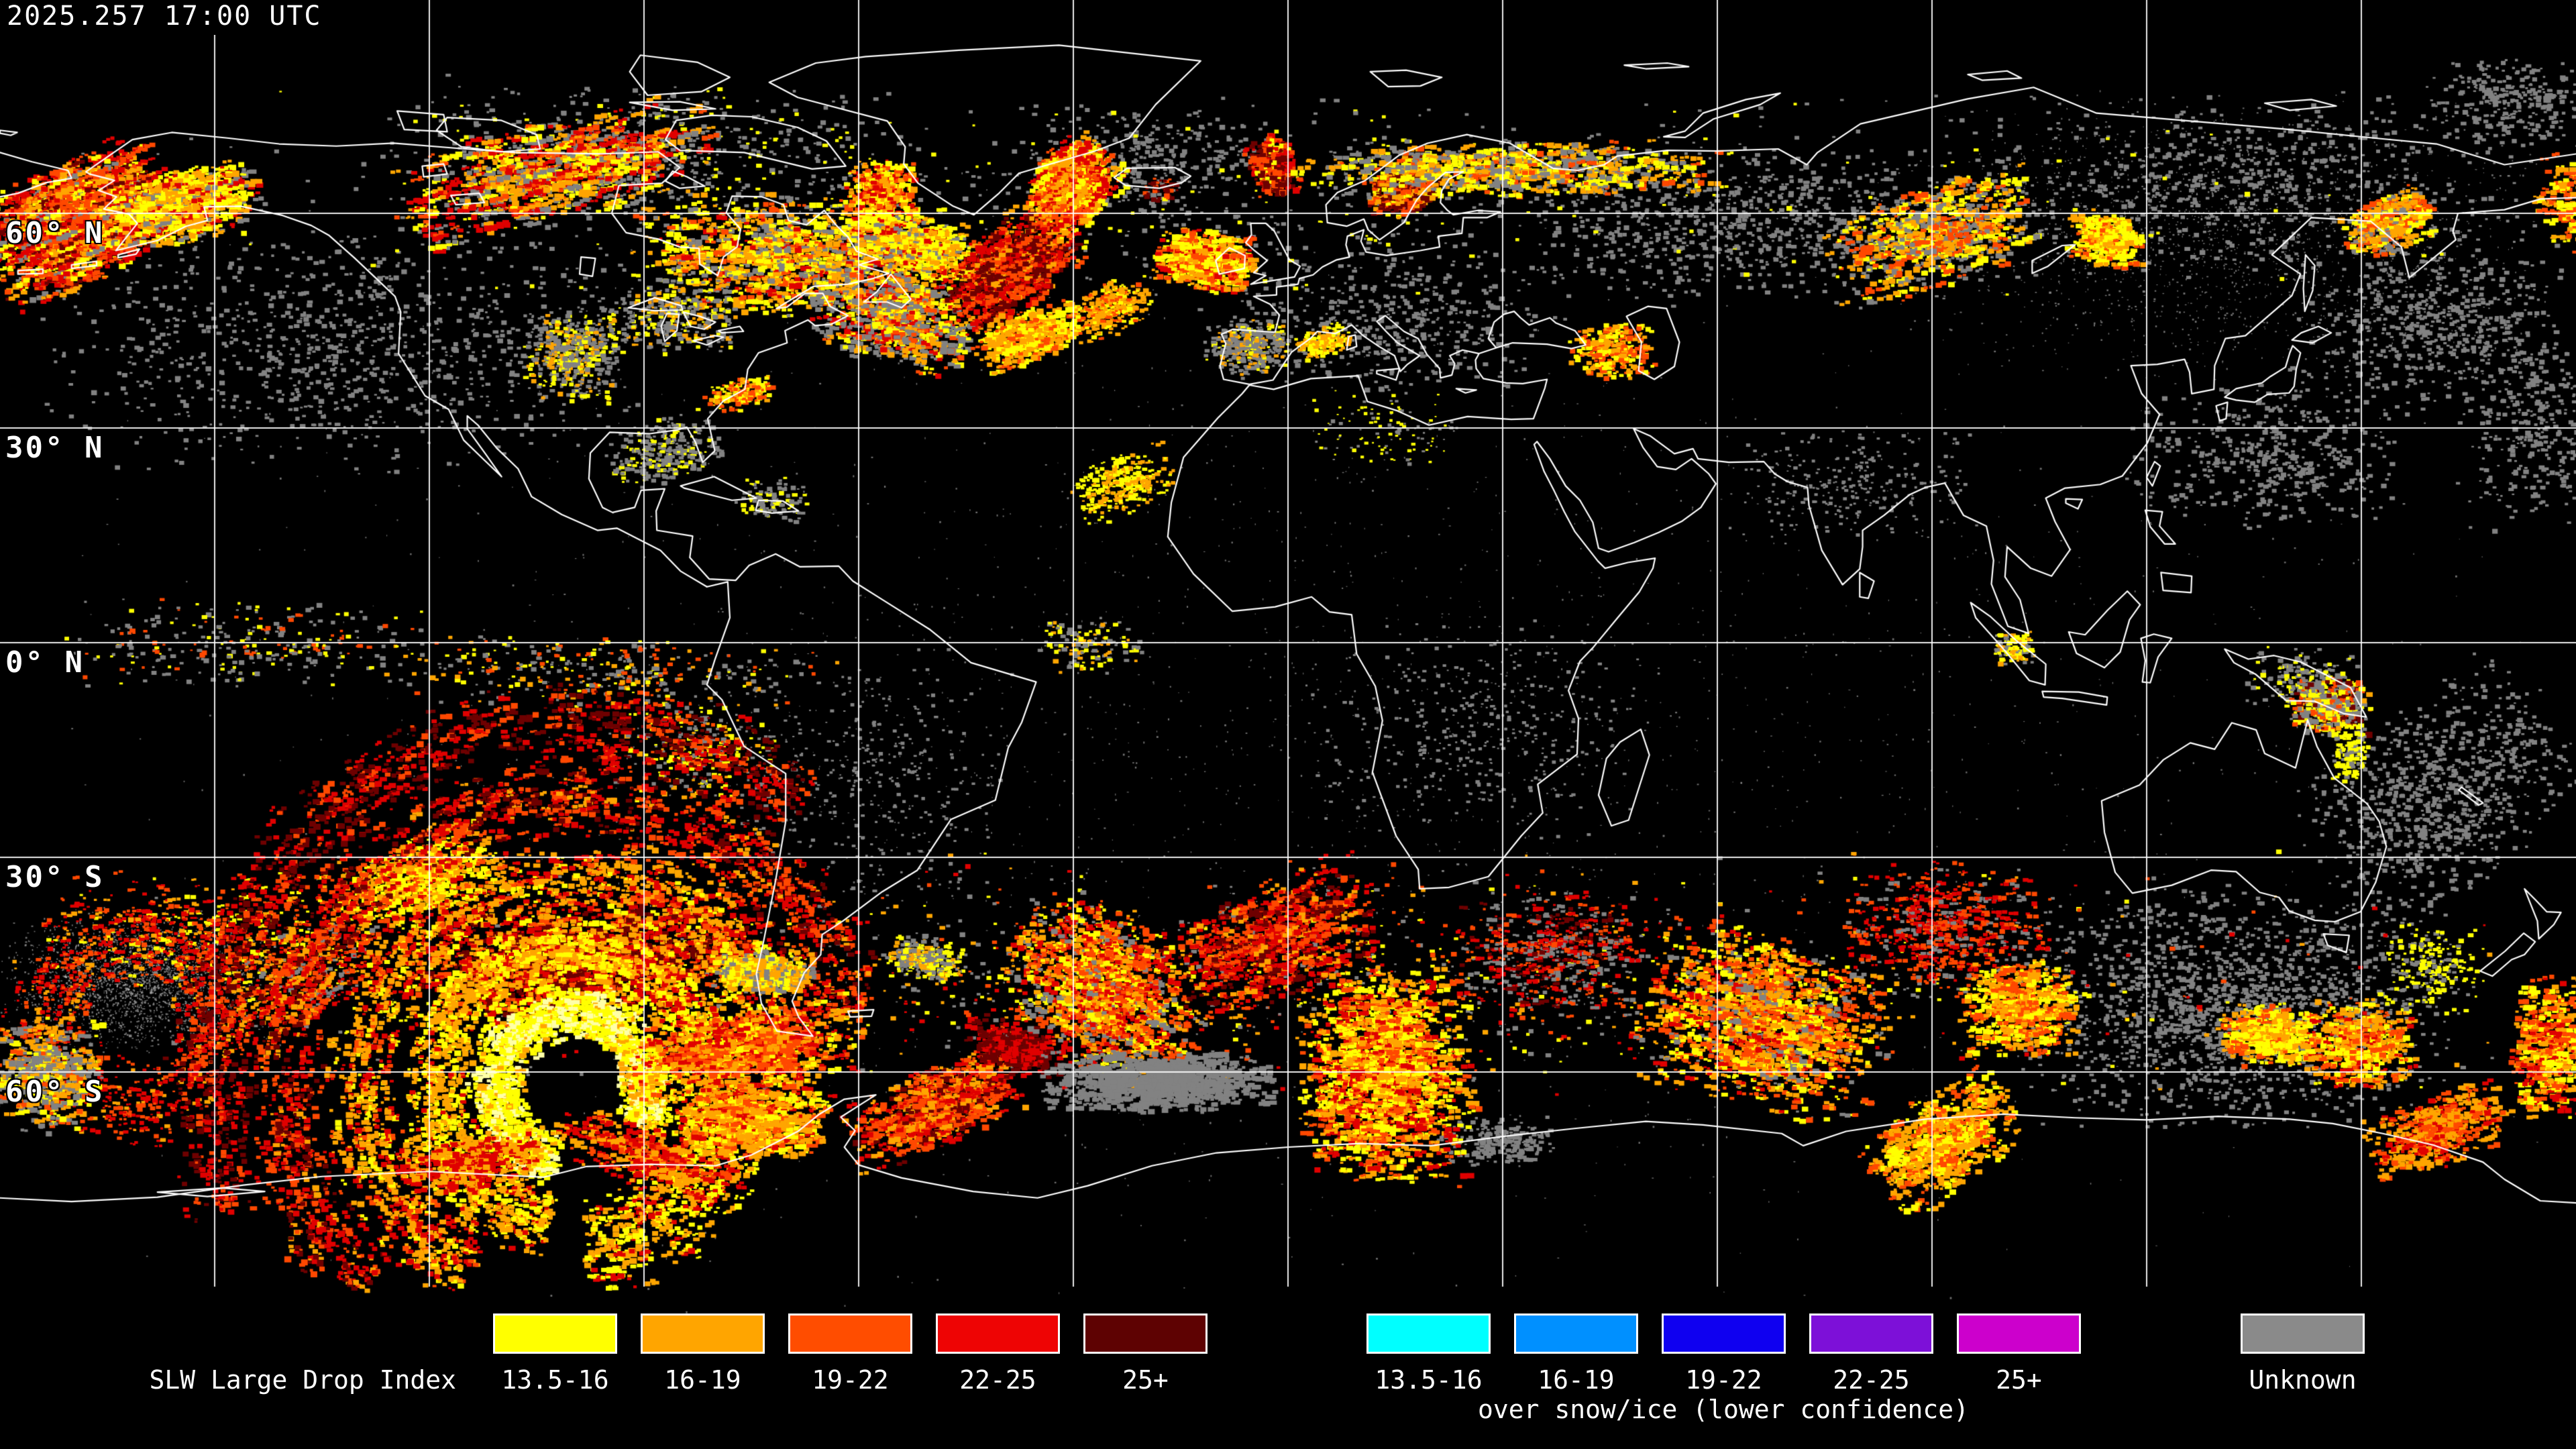 This screenshot has height=1449, width=2576. What do you see at coordinates (1871, 1380) in the screenshot?
I see `legend-snow-swatch-label: 22-25` at bounding box center [1871, 1380].